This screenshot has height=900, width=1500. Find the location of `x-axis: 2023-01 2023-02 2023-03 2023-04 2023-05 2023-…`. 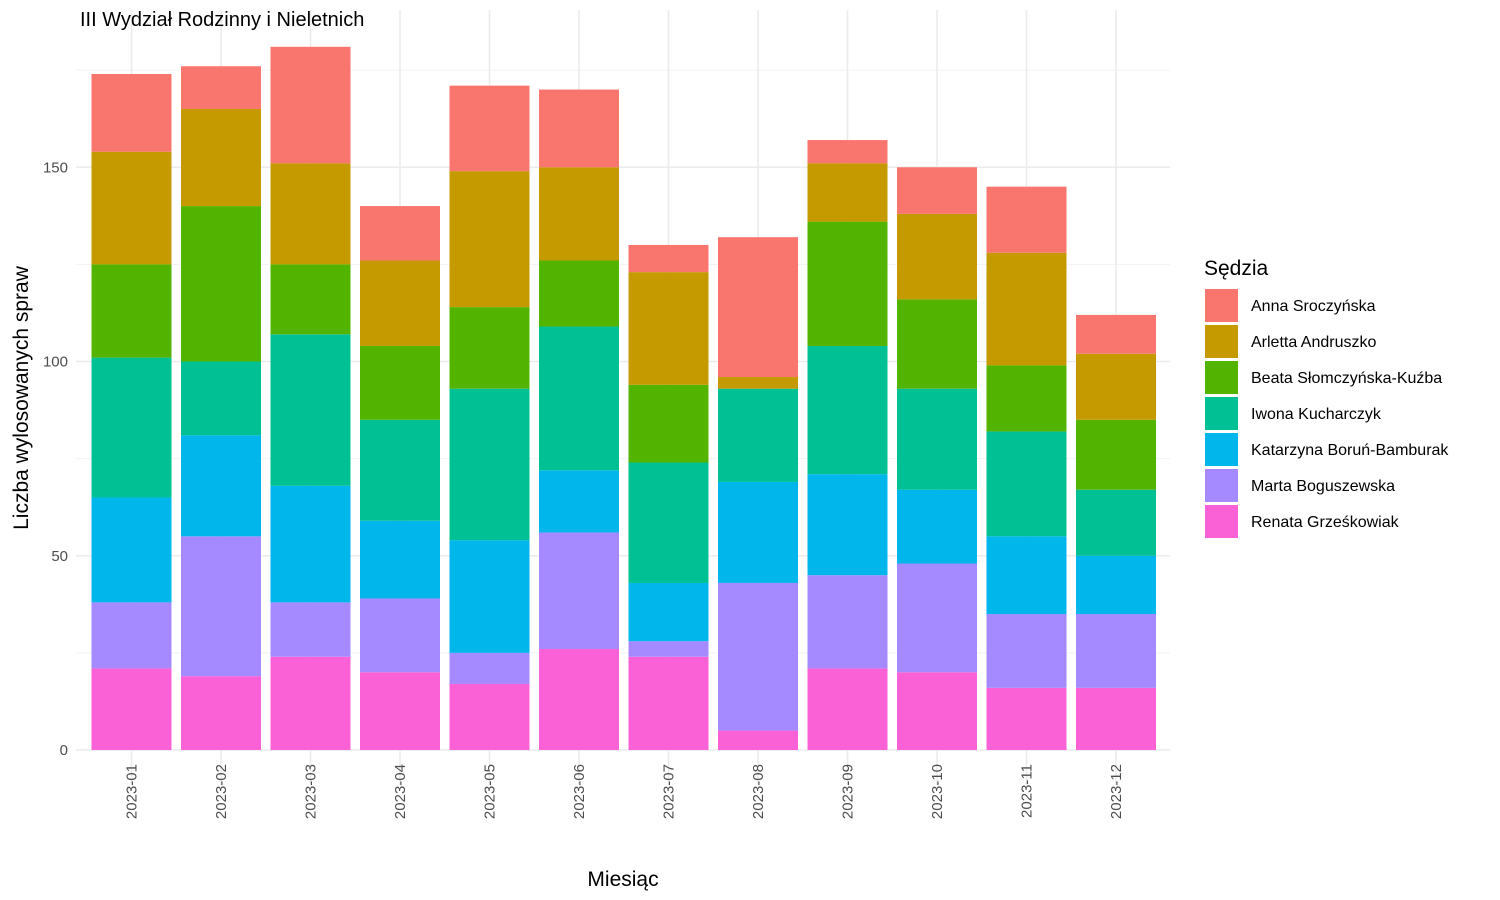

x-axis: 2023-01 2023-02 2023-03 2023-04 2023-05 2023-… is located at coordinates (625, 791).